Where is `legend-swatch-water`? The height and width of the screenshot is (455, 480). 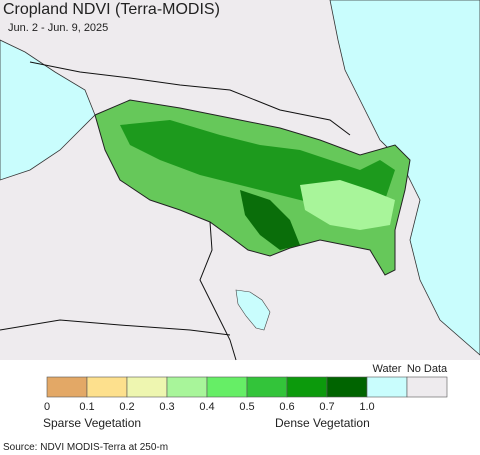
legend-swatch-water is located at coordinates (387, 387).